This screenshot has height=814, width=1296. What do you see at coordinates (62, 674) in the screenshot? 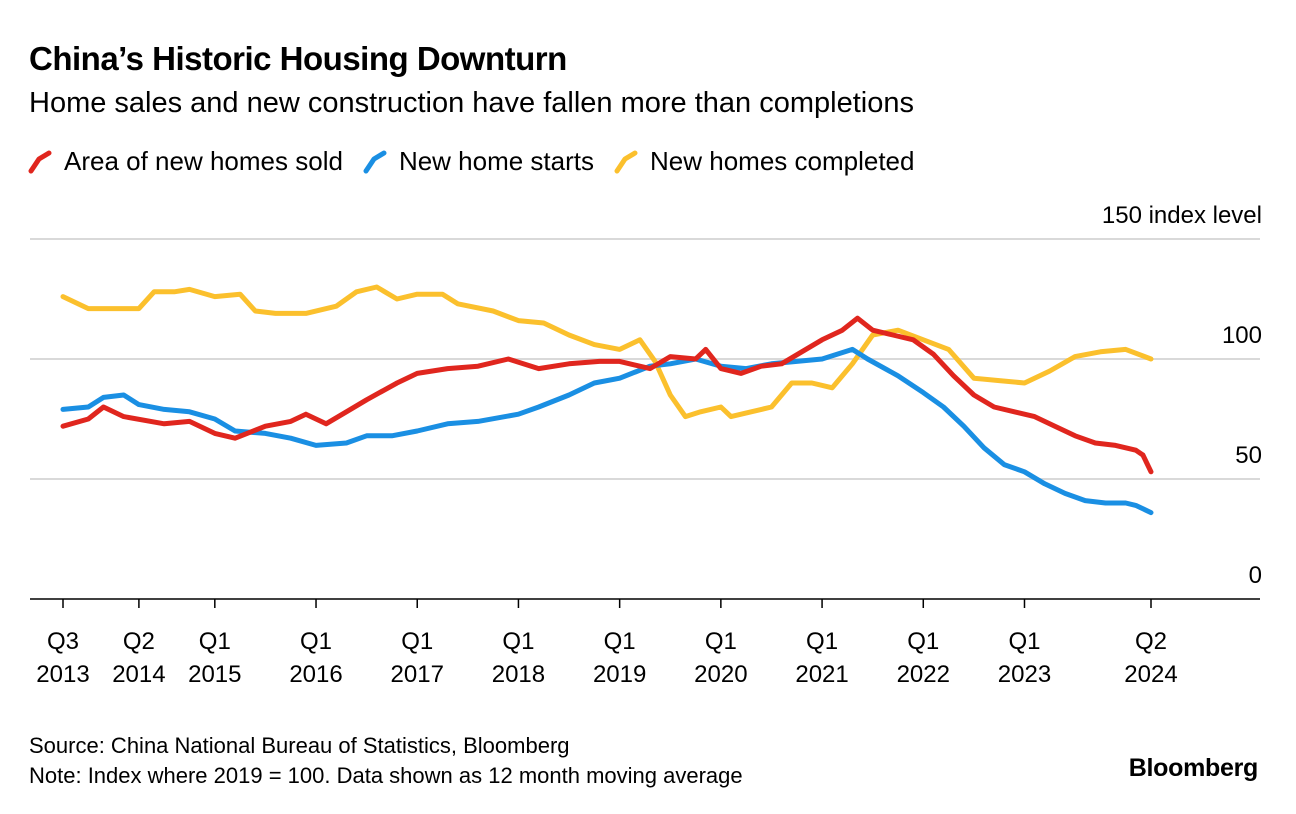
I see `x-tick-label-year: 2013` at bounding box center [62, 674].